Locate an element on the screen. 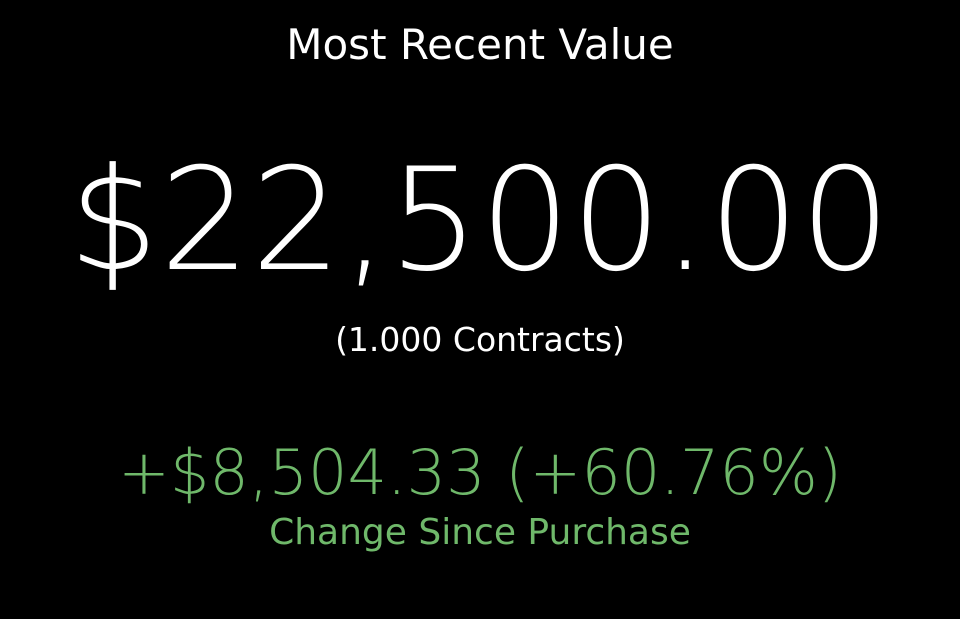 This screenshot has height=619, width=960. section-title: Most Recent Value is located at coordinates (480, 44).